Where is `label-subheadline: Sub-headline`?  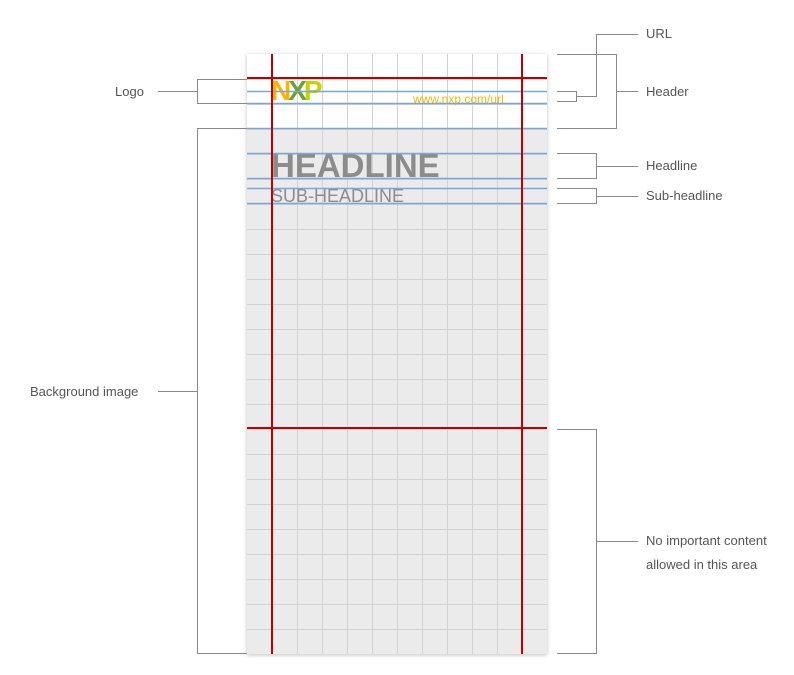
label-subheadline: Sub-headline is located at coordinates (684, 195).